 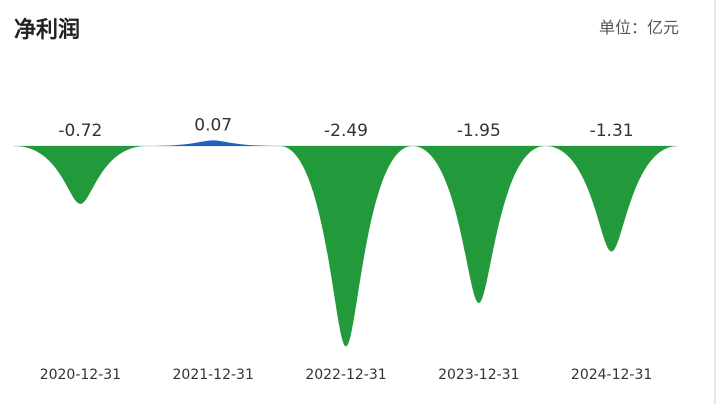 I want to click on category-label: 2020-12-31, so click(x=80, y=375).